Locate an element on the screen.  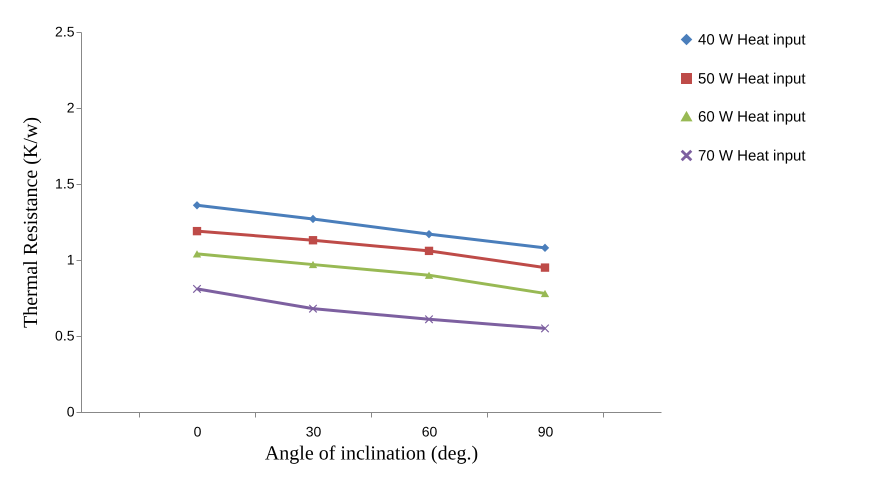
y-tick-label: 0 is located at coordinates (70, 412).